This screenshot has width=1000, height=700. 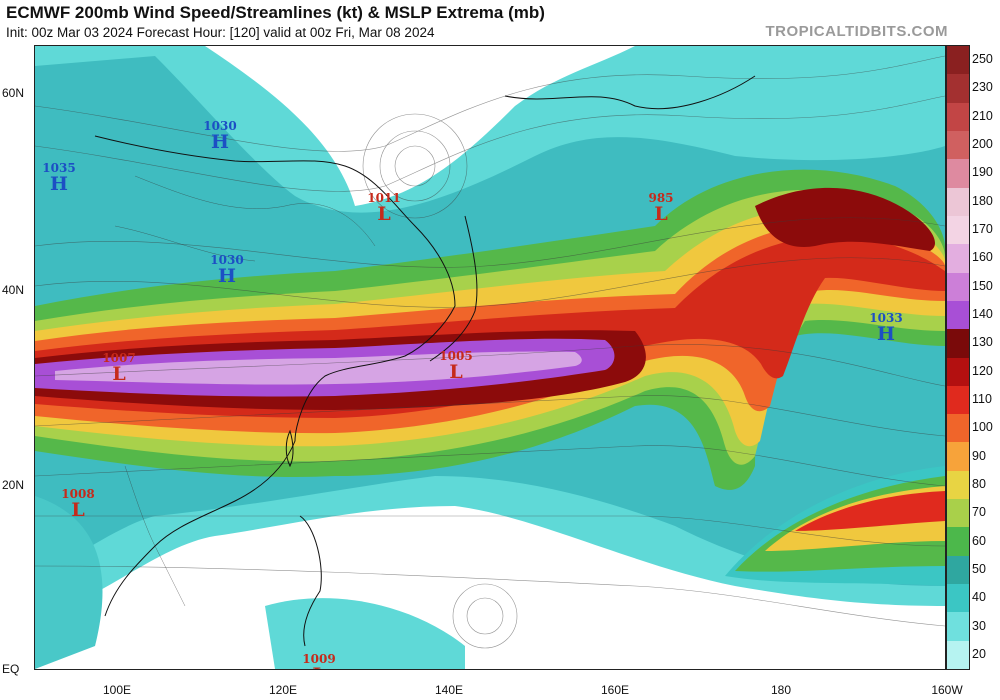 I want to click on colorbar-label: 130, so click(x=982, y=342).